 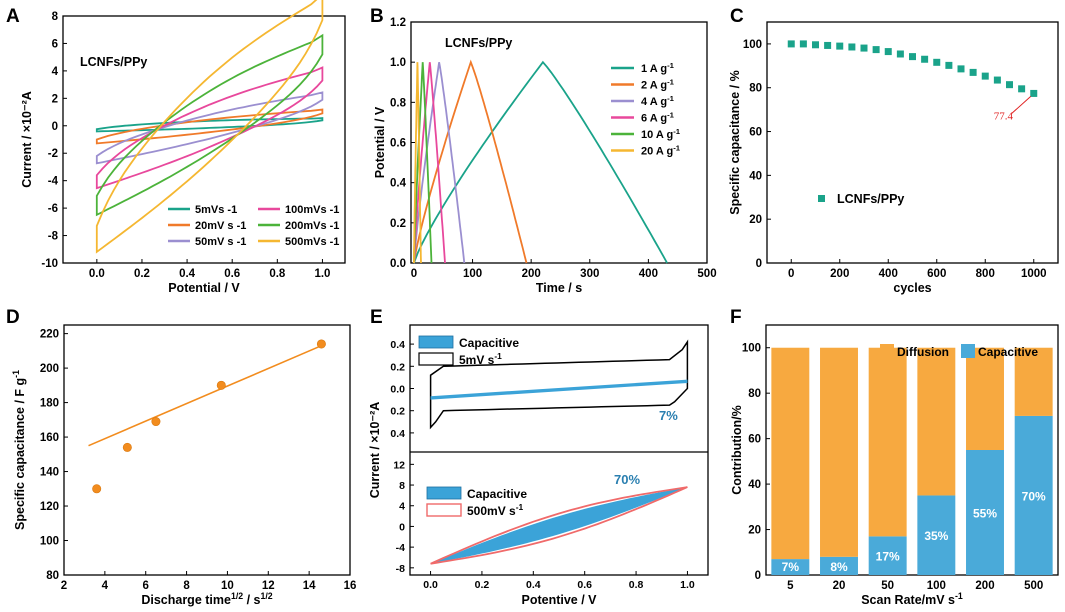 What do you see at coordinates (908, 600) in the screenshot?
I see `panel-f-xlabel-part: Scan Rate/mV s` at bounding box center [908, 600].